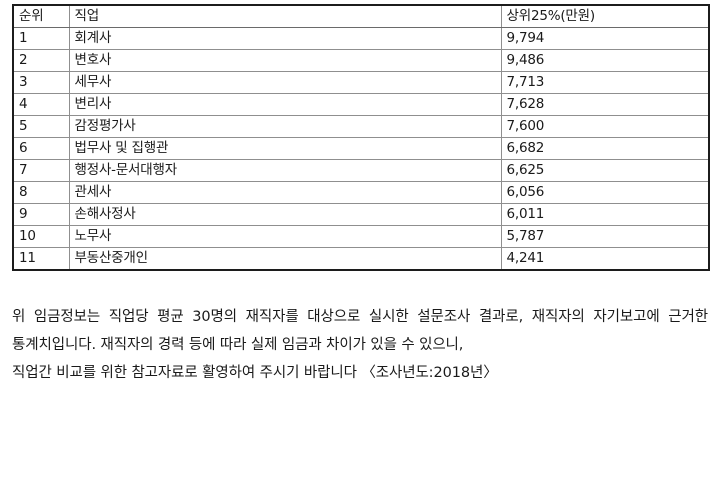 The width and height of the screenshot is (720, 488). I want to click on cell-value: 4,241, so click(525, 258).